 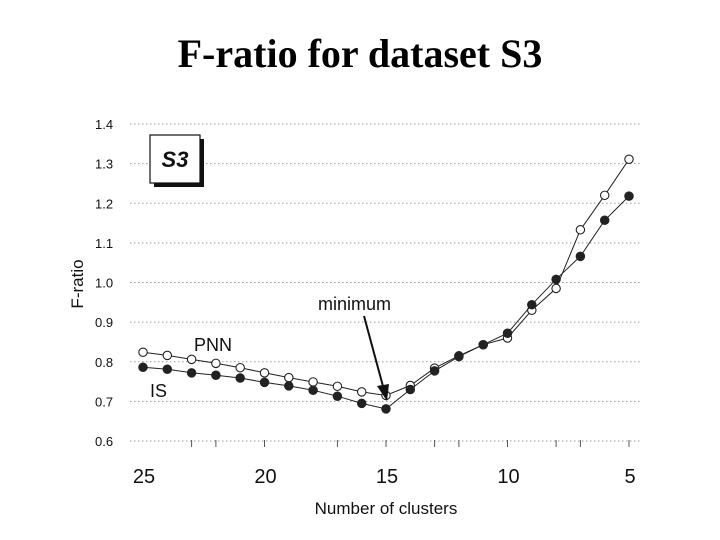 What do you see at coordinates (360, 53) in the screenshot?
I see `chart-title: F-ratio for dataset S3` at bounding box center [360, 53].